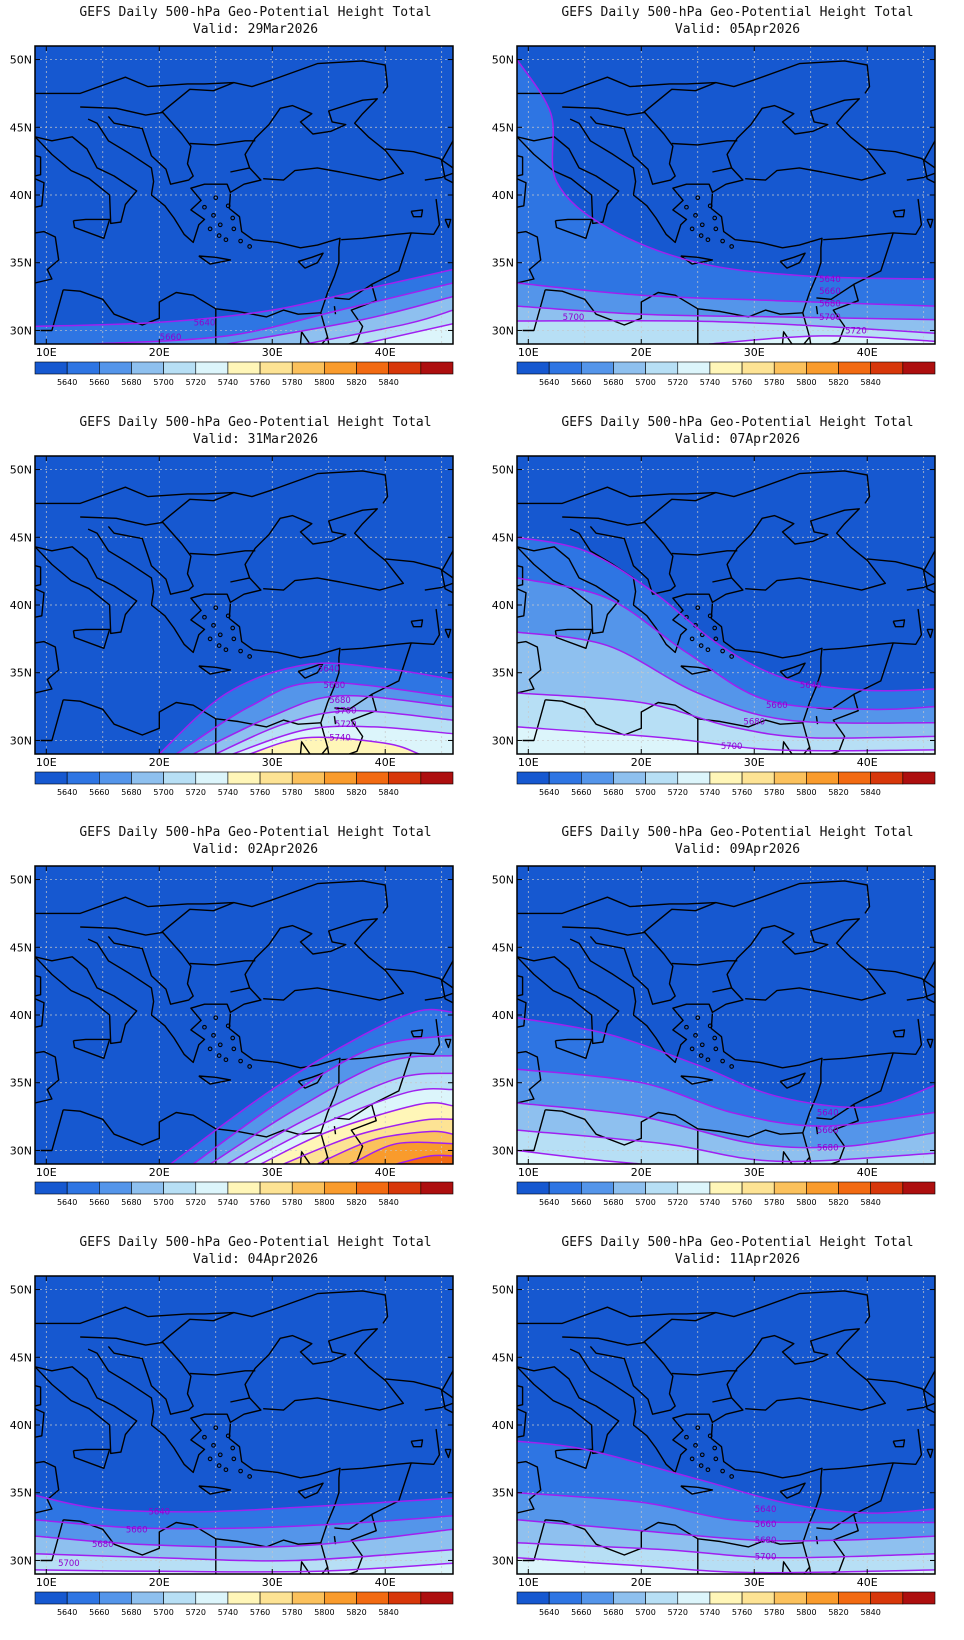 This screenshot has width=964, height=1640. Describe the element at coordinates (581, 382) in the screenshot. I see `colorbar-label: 5660` at that location.